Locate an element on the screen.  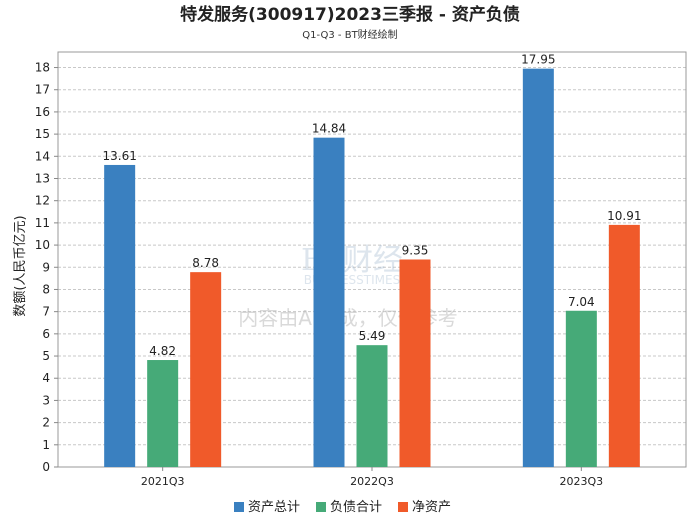
data-label: 8.78 is located at coordinates (205, 263).